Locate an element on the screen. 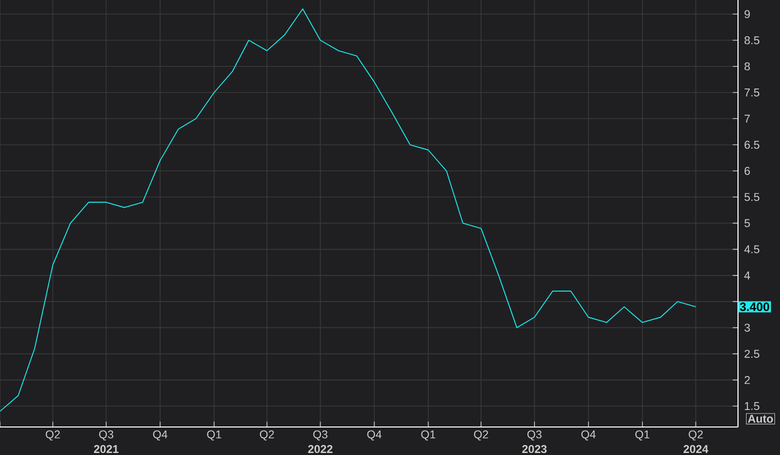  x2-tick-label: 2022 is located at coordinates (320, 449).